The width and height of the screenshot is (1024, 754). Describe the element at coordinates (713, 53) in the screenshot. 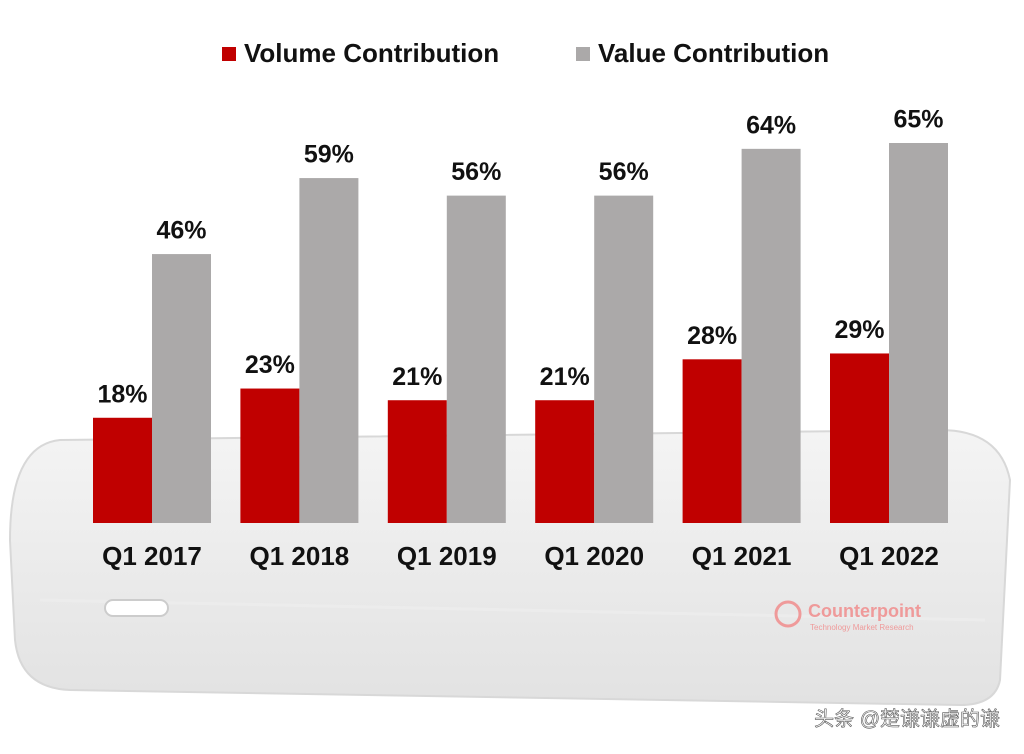

I see `legend-label: Value Contribution` at that location.